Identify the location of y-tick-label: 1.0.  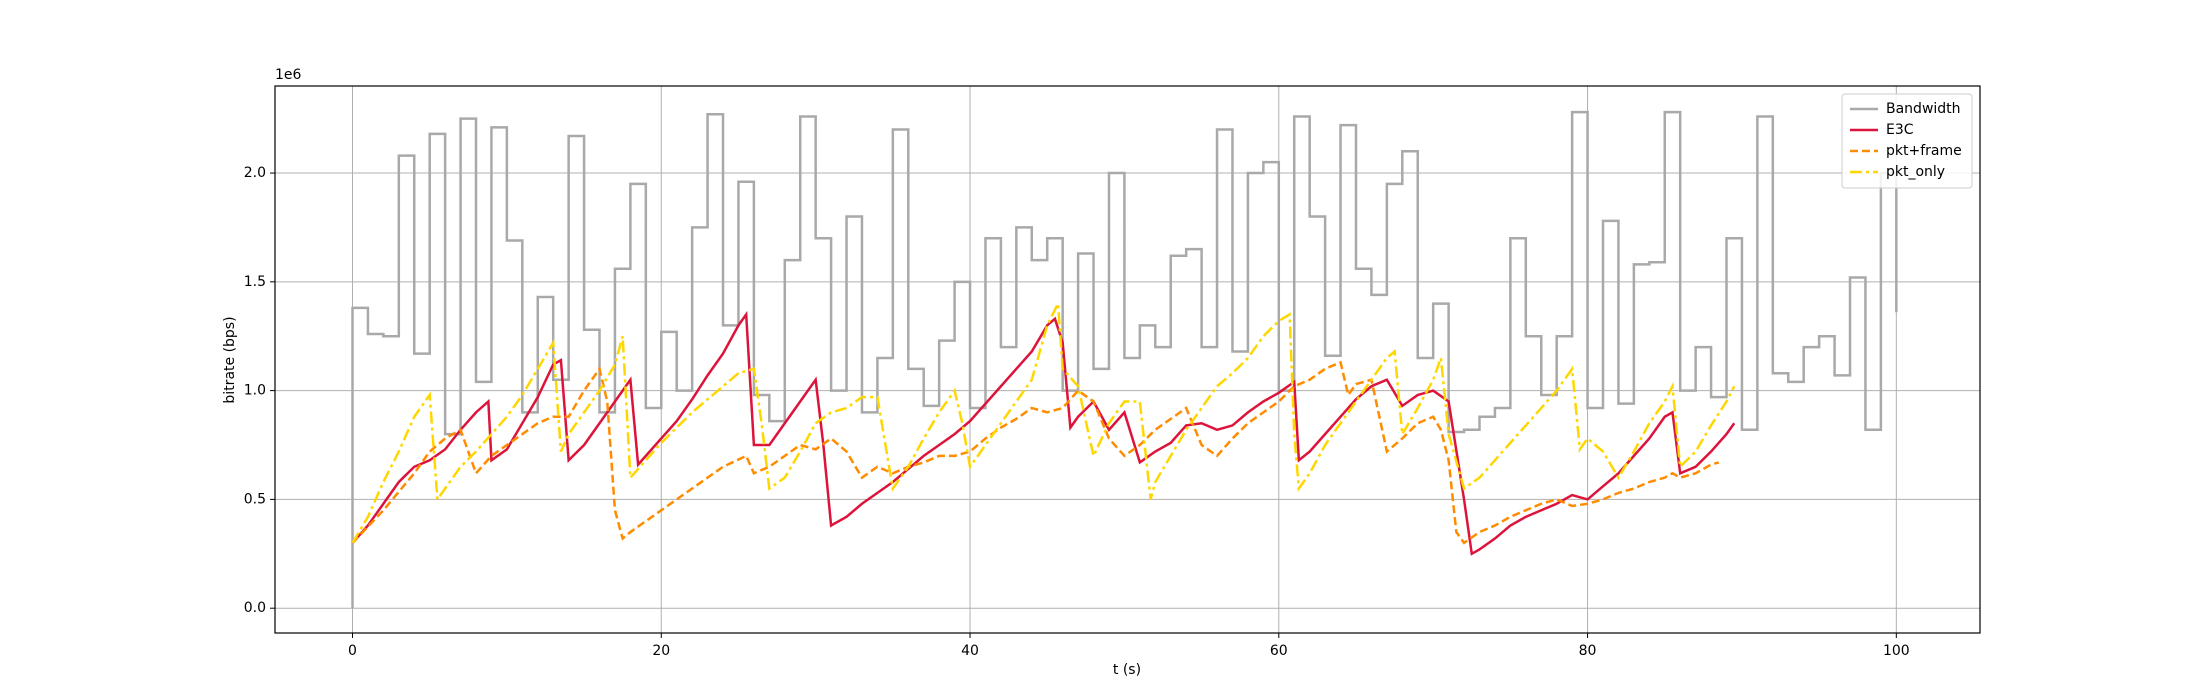
(255, 391).